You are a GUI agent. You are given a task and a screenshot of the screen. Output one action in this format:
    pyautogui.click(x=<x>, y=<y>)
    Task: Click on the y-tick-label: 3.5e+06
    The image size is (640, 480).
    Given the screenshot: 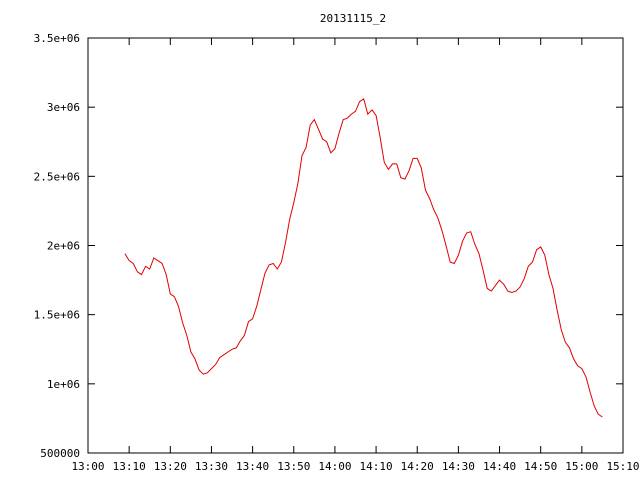 What is the action you would take?
    pyautogui.click(x=57, y=38)
    